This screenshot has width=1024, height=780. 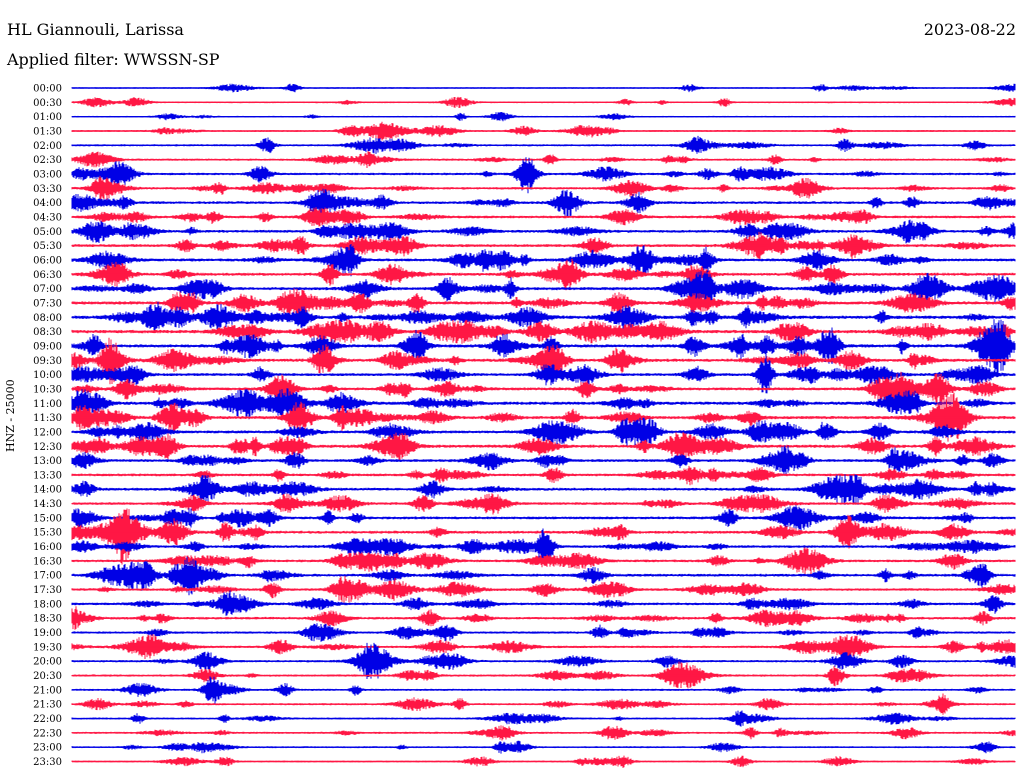 What do you see at coordinates (47, 418) in the screenshot?
I see `time-tick-label: 11:30` at bounding box center [47, 418].